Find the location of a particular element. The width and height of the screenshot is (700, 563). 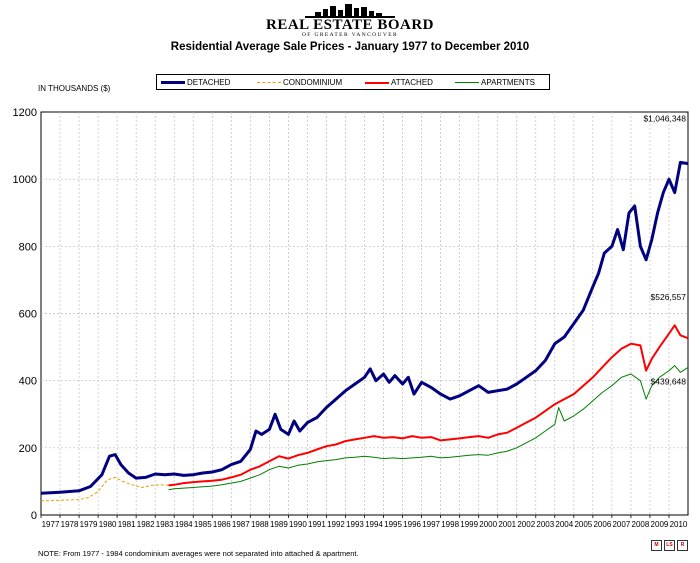

x-tick-label: 1978 is located at coordinates (70, 524).